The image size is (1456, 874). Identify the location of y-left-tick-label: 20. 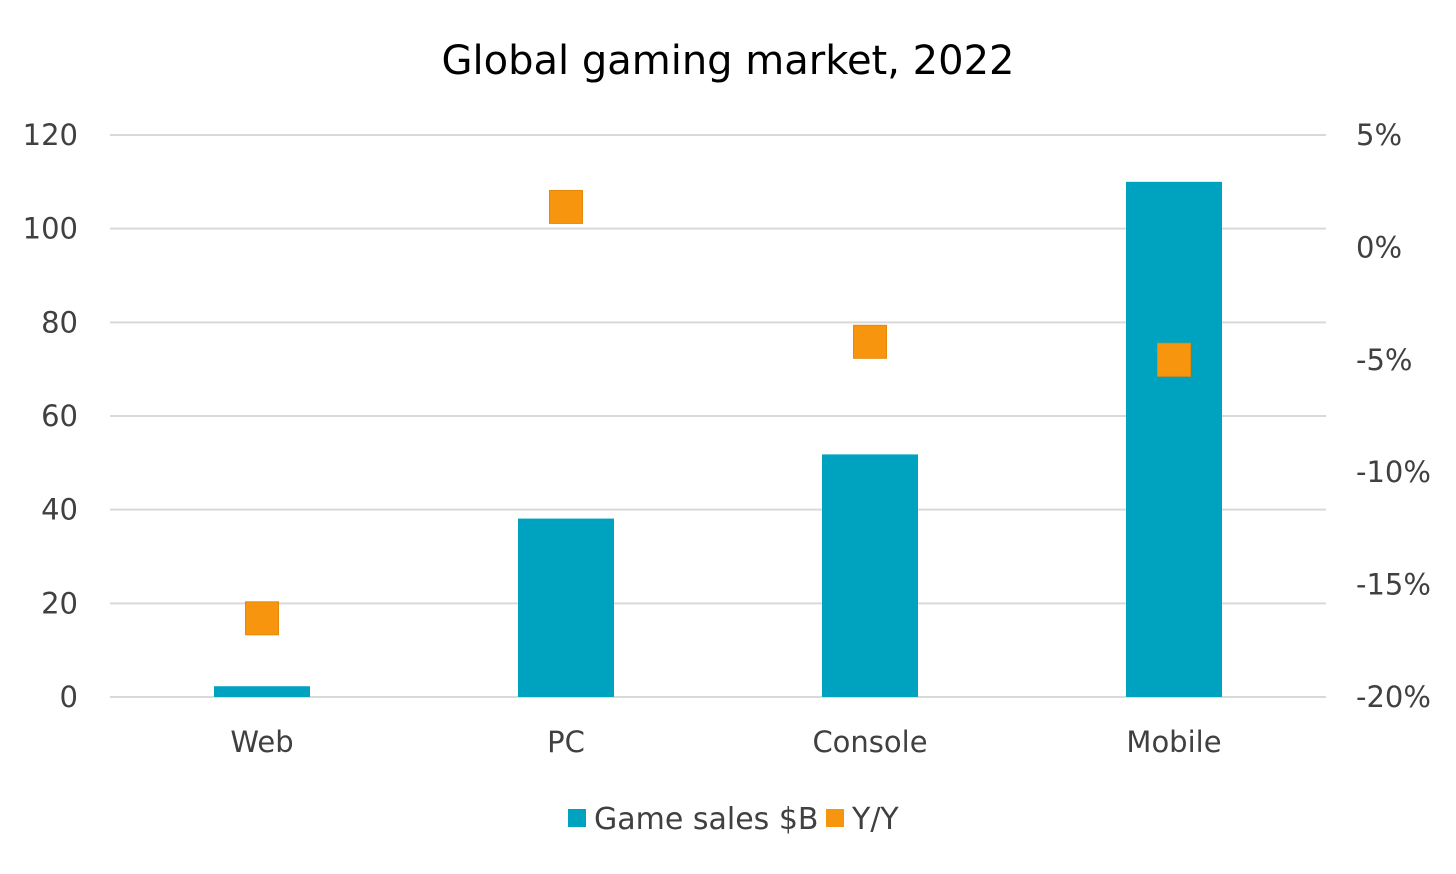
(59, 603).